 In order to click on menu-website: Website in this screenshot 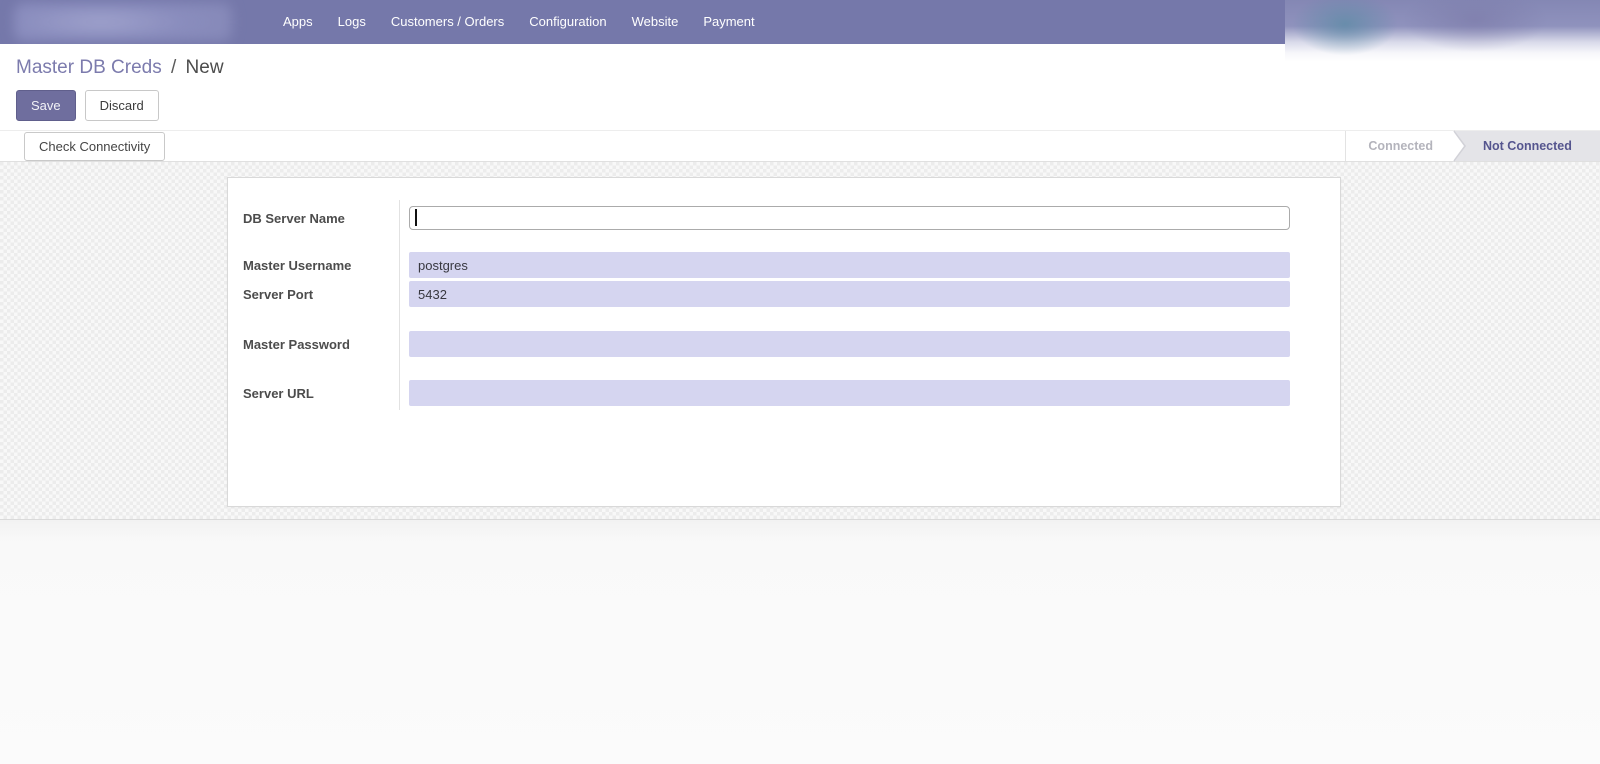, I will do `click(655, 21)`.